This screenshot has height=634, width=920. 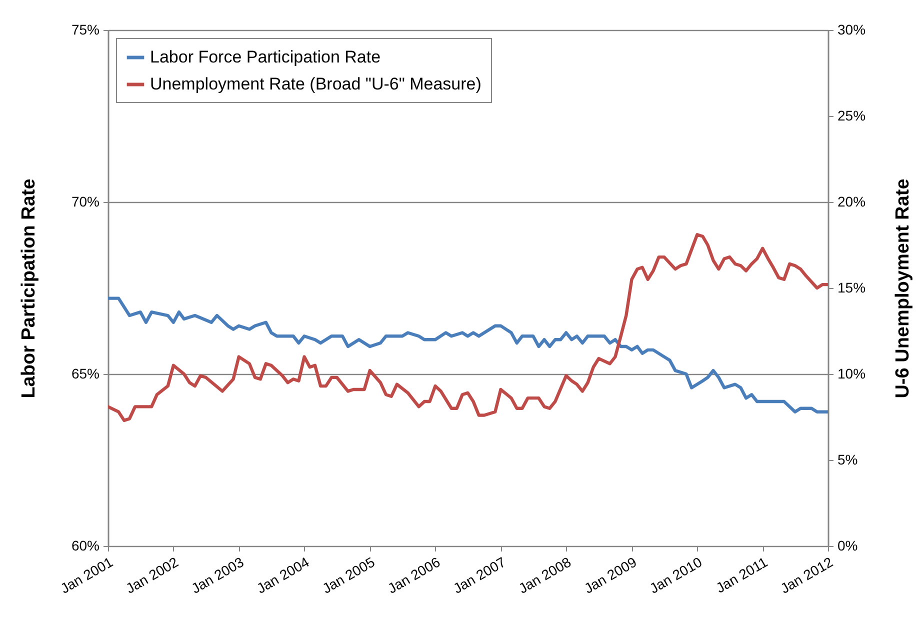 I want to click on x-tick-label: Jan 2007, so click(x=479, y=575).